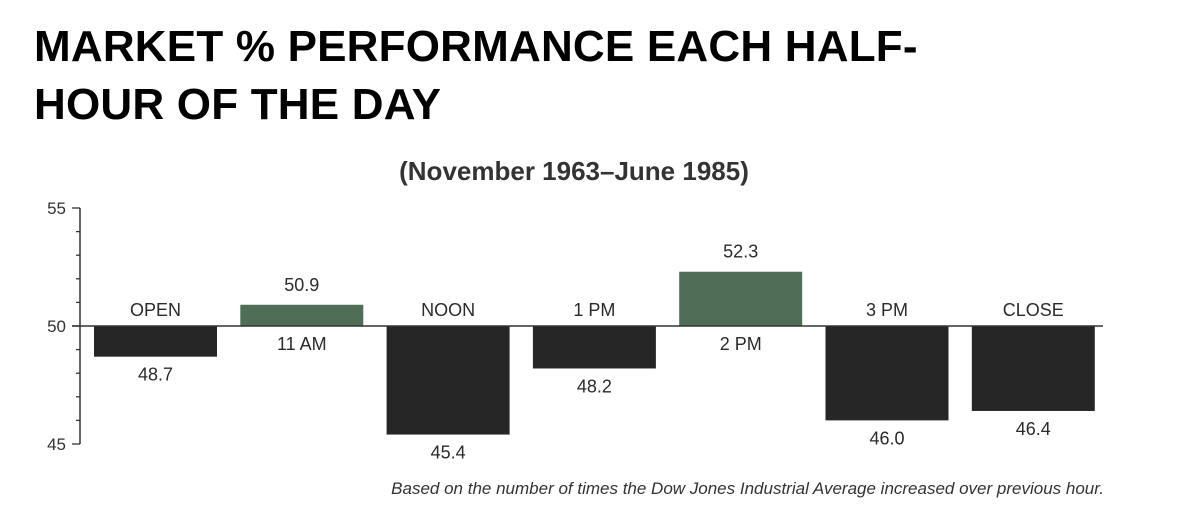 This screenshot has height=516, width=1180. I want to click on y-tick-label: 55, so click(56, 208).